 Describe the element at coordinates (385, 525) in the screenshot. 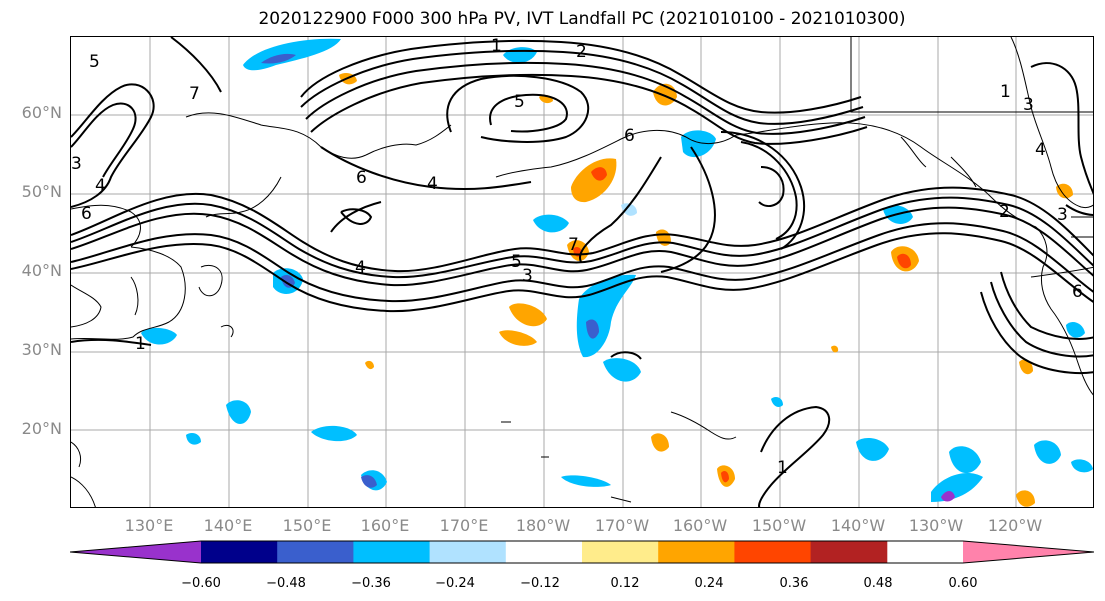

I see `lon-label-160e: 160°E` at that location.